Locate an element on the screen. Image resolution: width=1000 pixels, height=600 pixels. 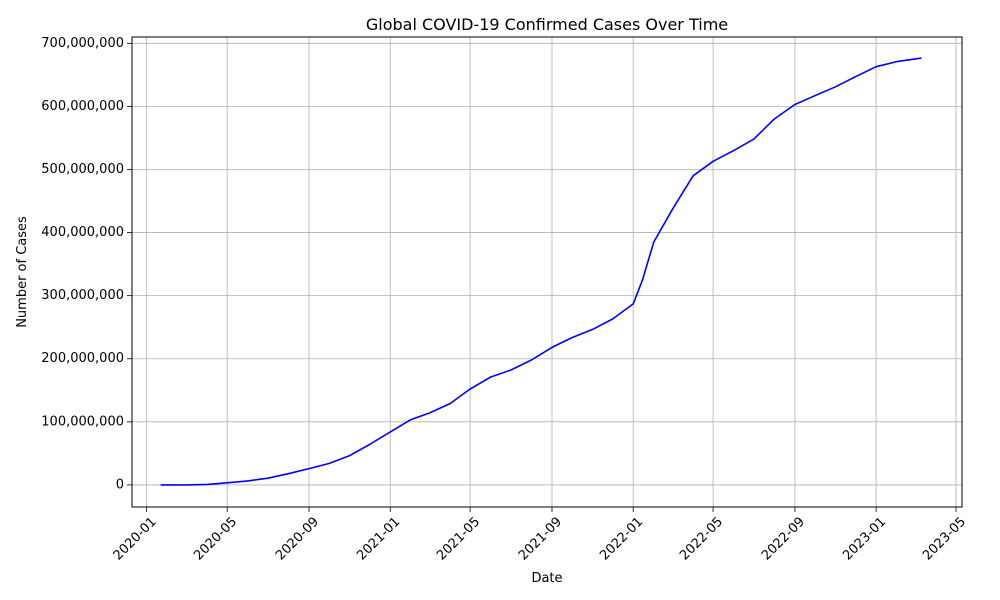
x-axis-label: Date is located at coordinates (546, 578).